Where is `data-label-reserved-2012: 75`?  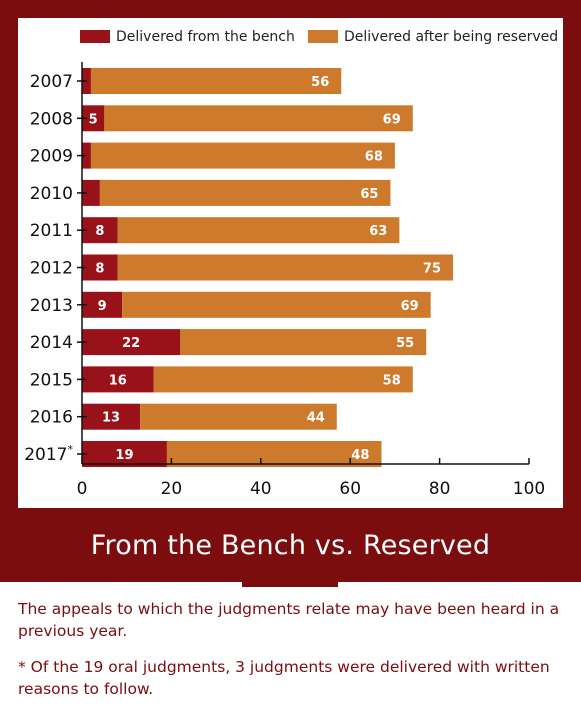 data-label-reserved-2012: 75 is located at coordinates (432, 269).